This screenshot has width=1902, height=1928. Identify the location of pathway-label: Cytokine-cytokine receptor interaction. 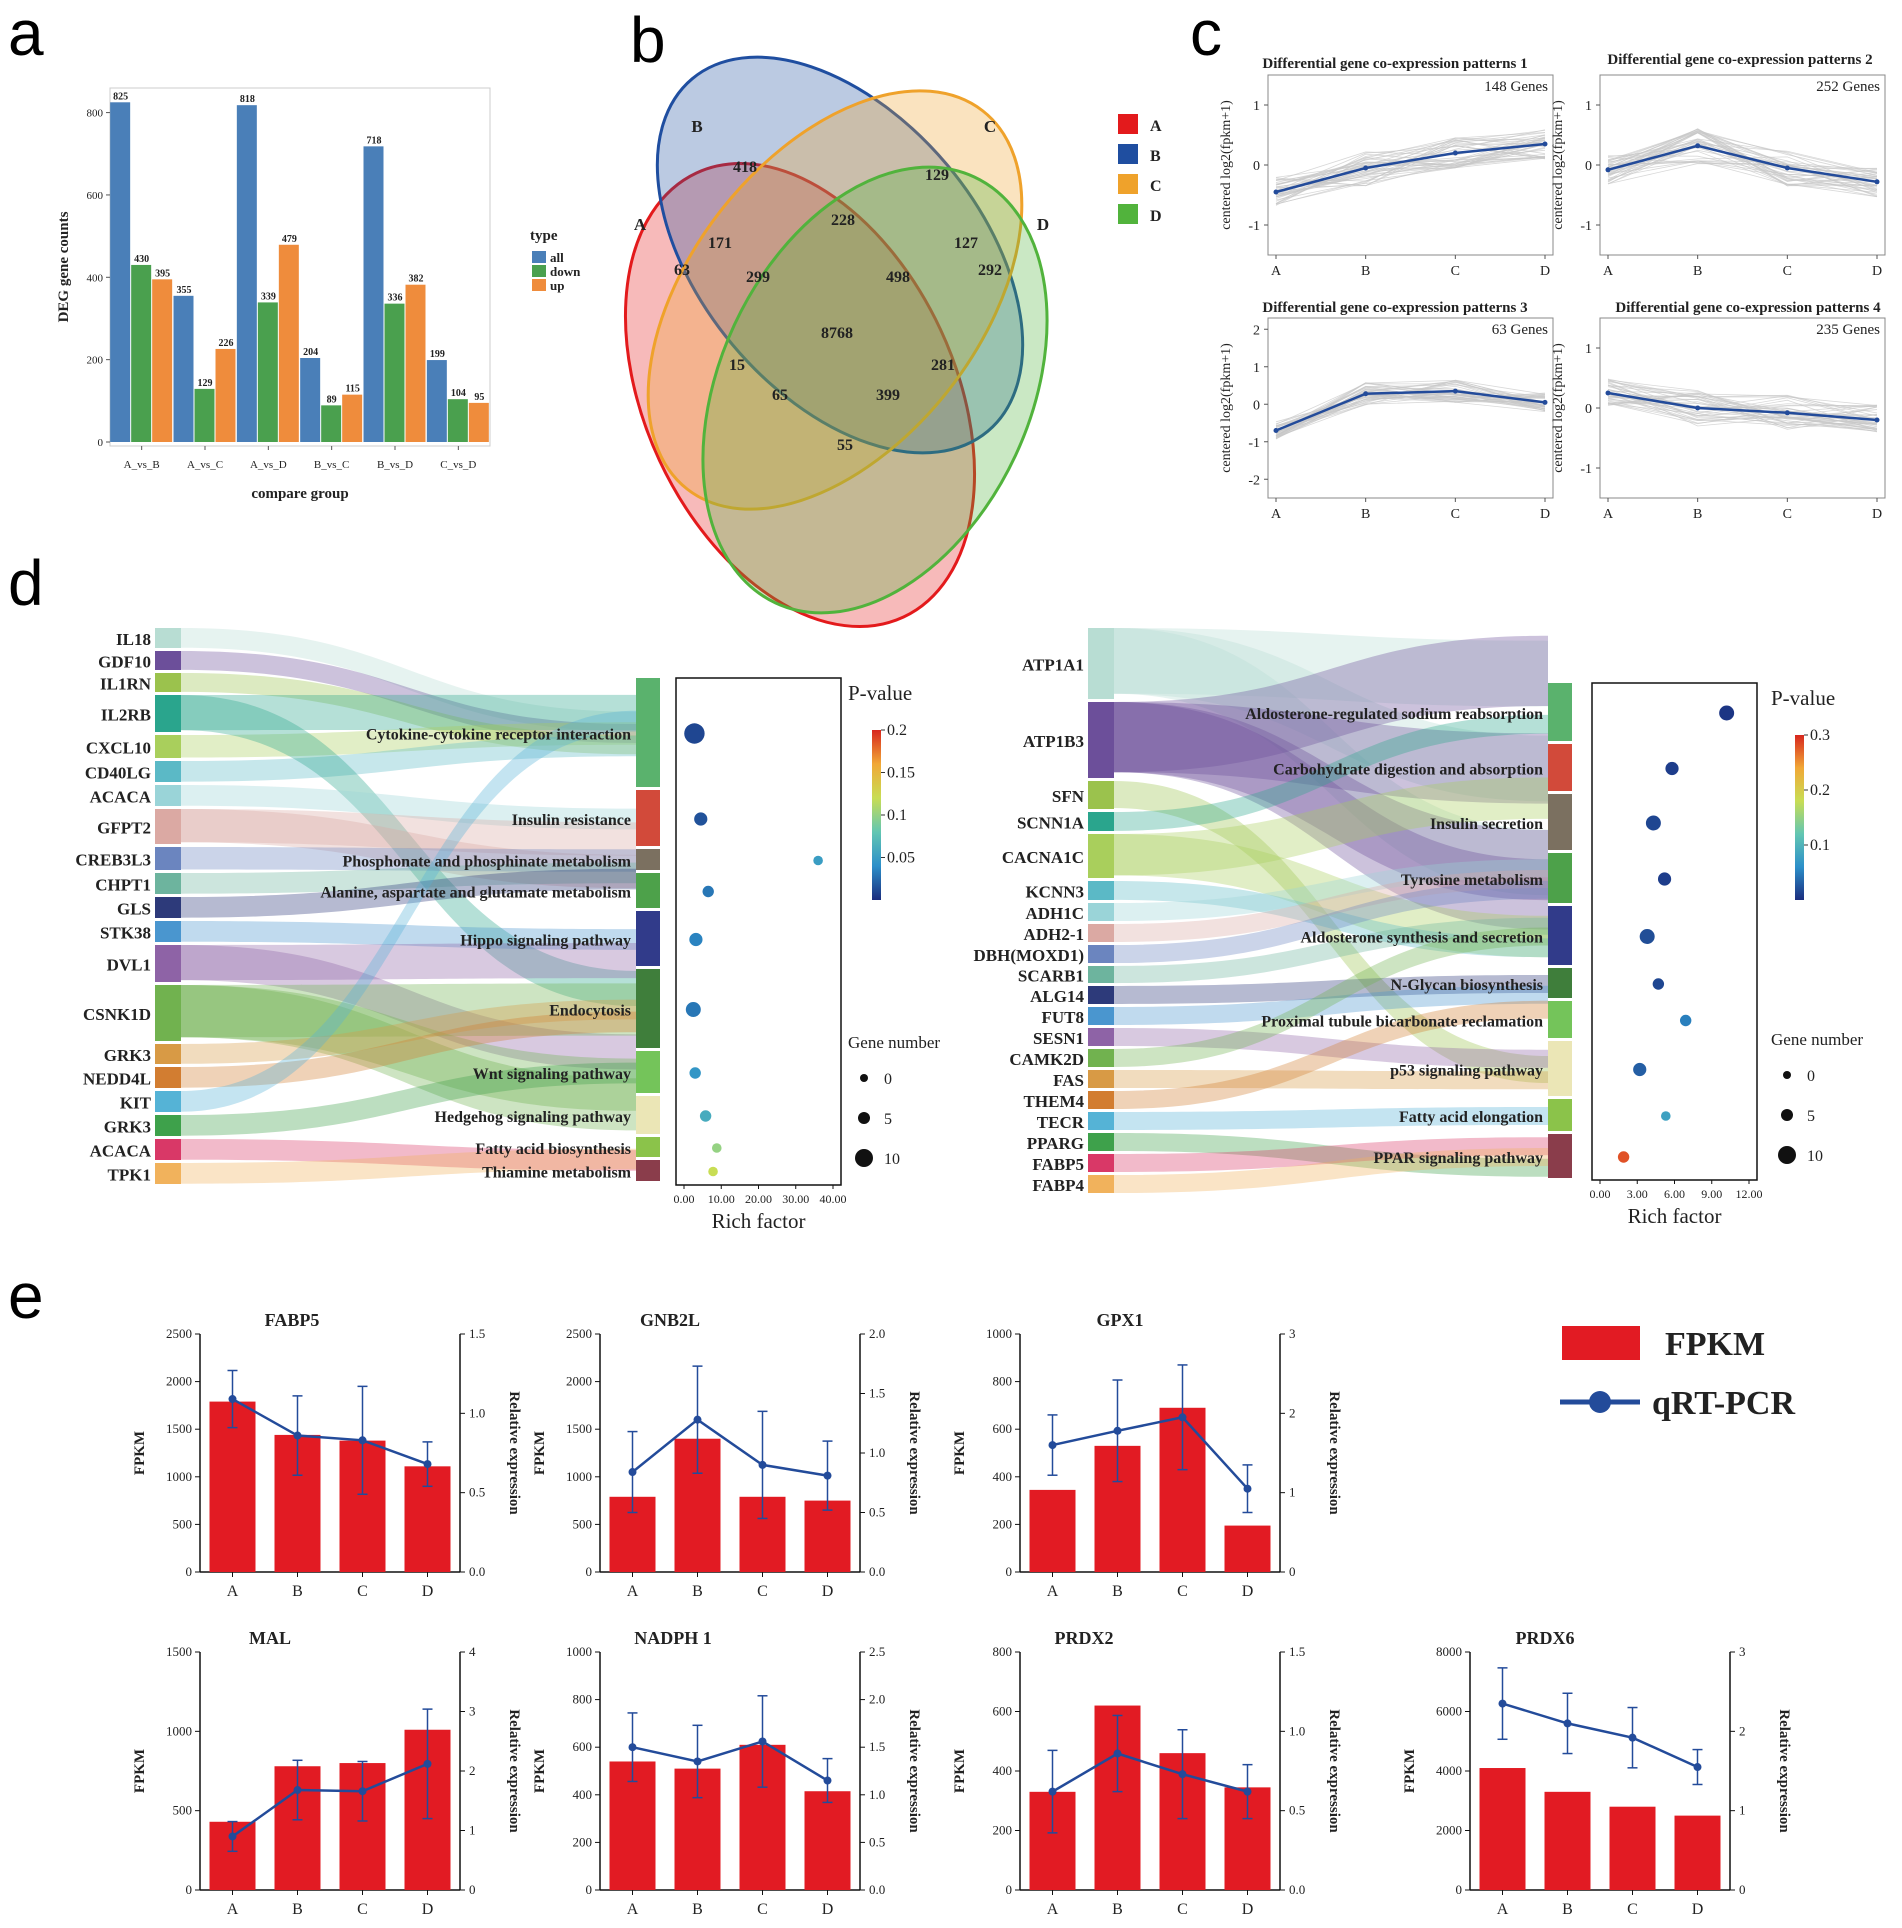
(498, 735).